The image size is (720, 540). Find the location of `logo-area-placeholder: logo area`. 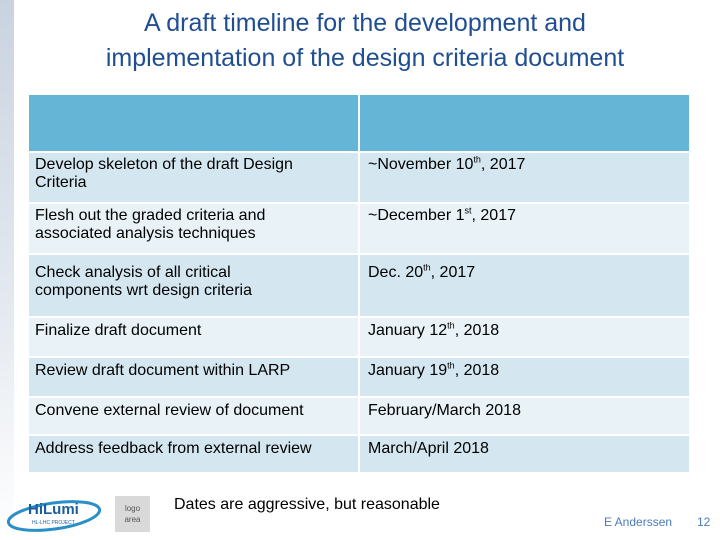

logo-area-placeholder: logo area is located at coordinates (132, 514).